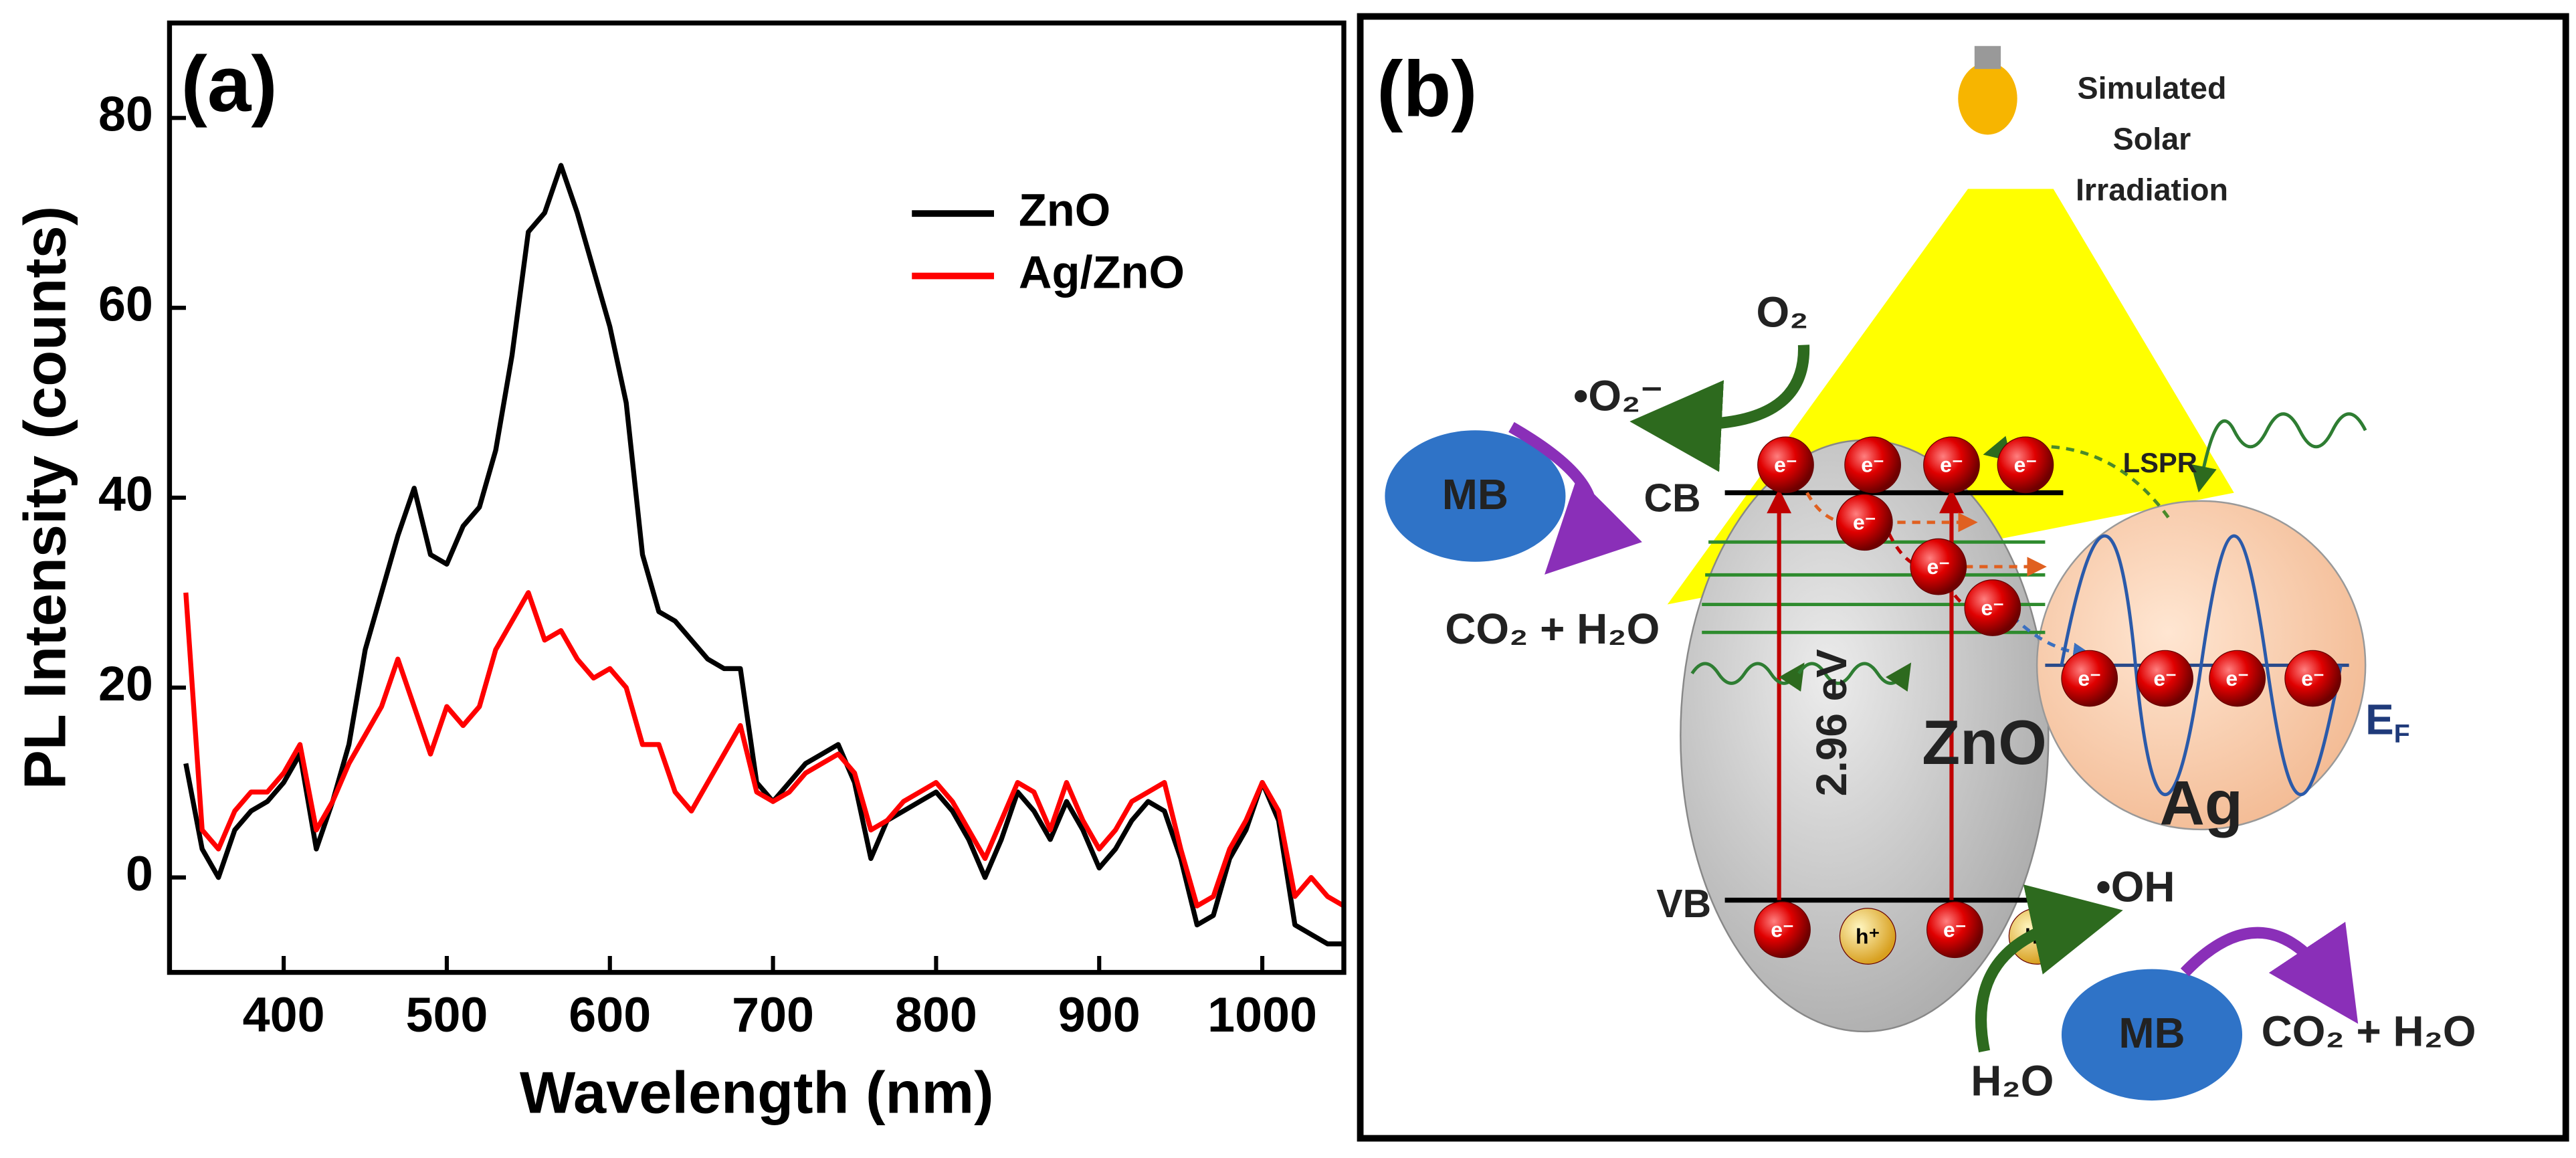 This screenshot has width=2576, height=1158. What do you see at coordinates (757, 1092) in the screenshot?
I see `x-axis-label: Wavelength (nm)` at bounding box center [757, 1092].